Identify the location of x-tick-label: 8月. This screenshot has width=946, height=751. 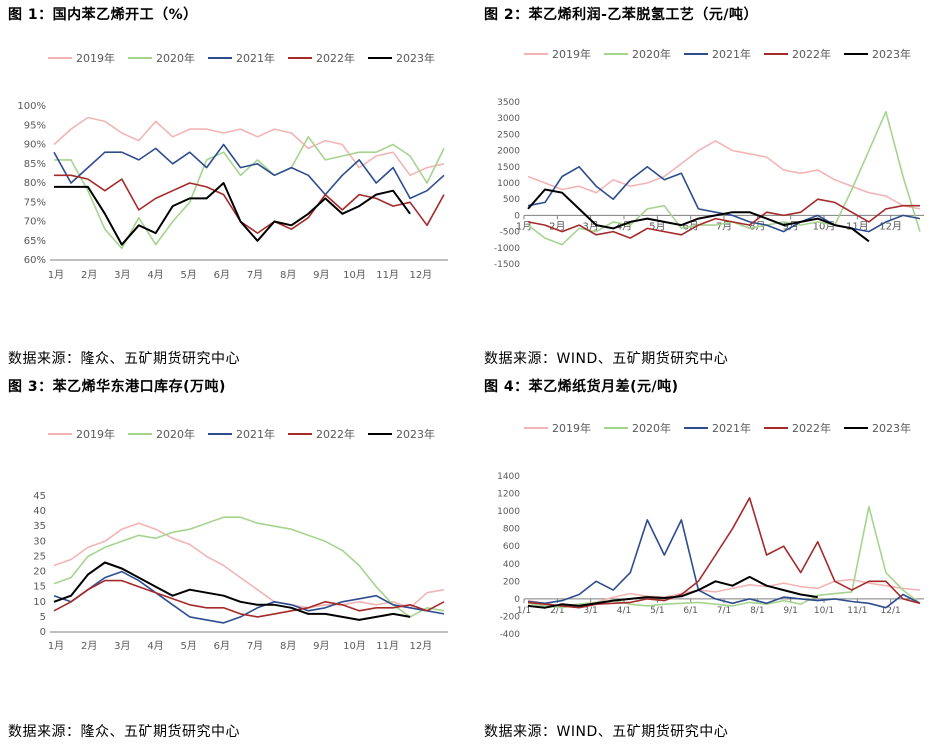
(288, 275).